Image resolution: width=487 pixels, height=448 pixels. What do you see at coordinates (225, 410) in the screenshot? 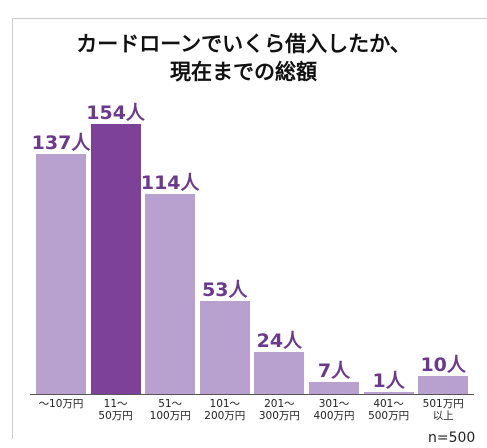
I see `x-tick-label: 101〜 200万円` at bounding box center [225, 410].